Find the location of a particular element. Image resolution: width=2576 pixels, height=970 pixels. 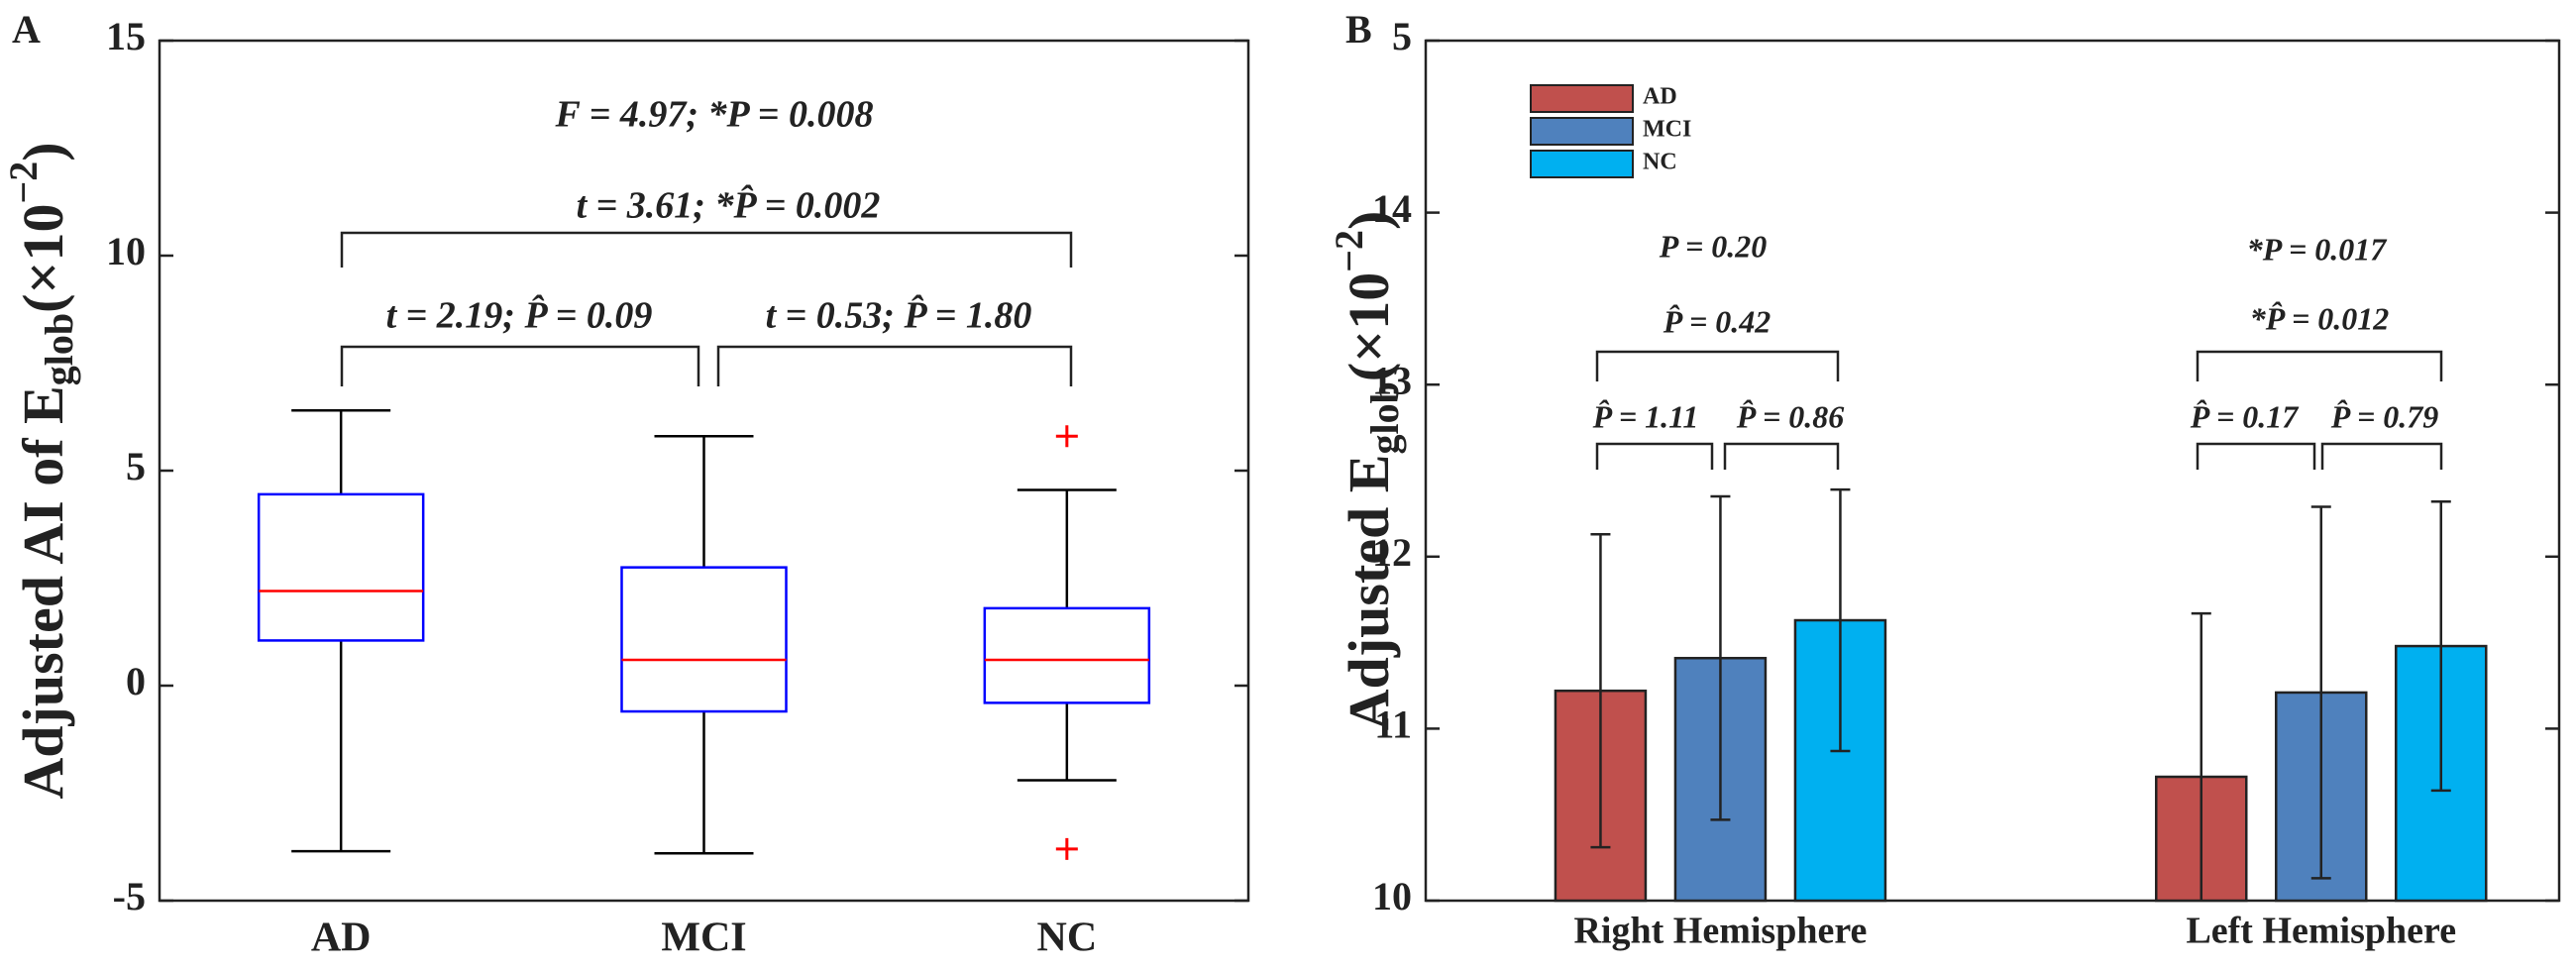

x-tick-label: AD is located at coordinates (342, 938).